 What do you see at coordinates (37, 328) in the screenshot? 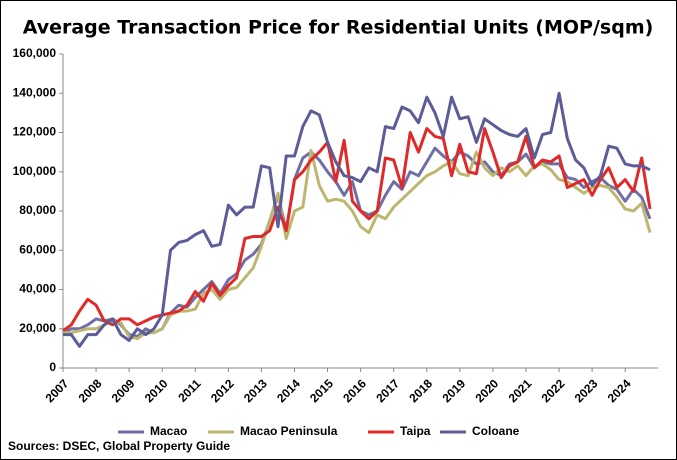
I see `y-tick-label: 20,000` at bounding box center [37, 328].